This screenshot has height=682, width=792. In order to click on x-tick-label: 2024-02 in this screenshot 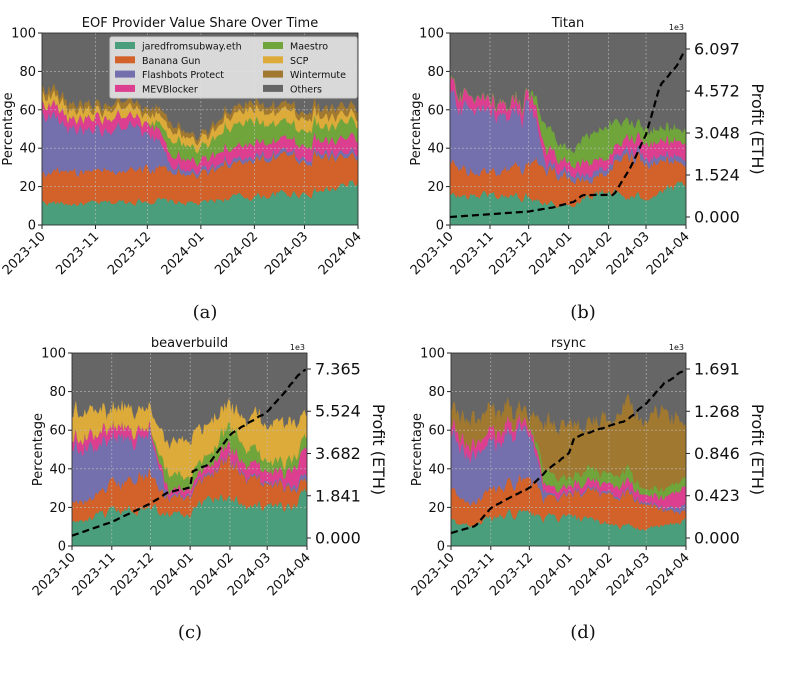, I will do `click(236, 253)`.